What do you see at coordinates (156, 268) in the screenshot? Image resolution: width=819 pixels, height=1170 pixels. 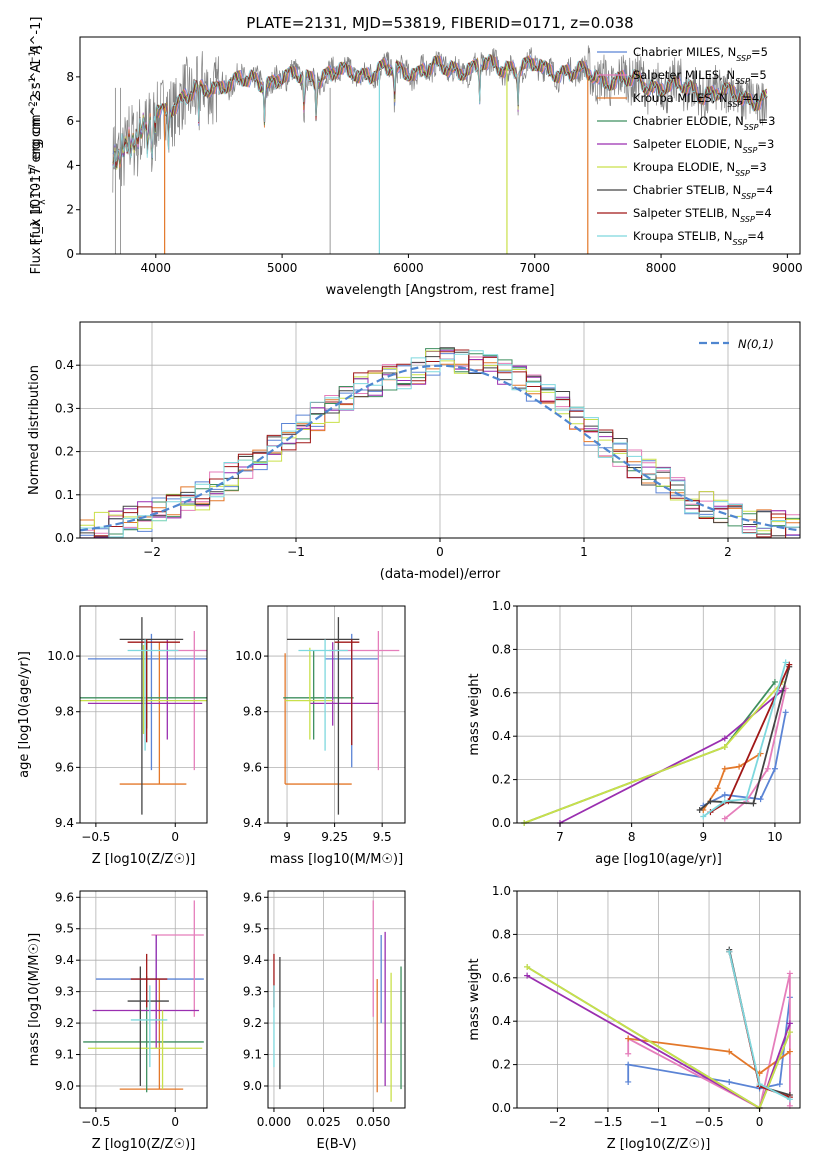 I see `x-tick-label: 4000` at bounding box center [156, 268].